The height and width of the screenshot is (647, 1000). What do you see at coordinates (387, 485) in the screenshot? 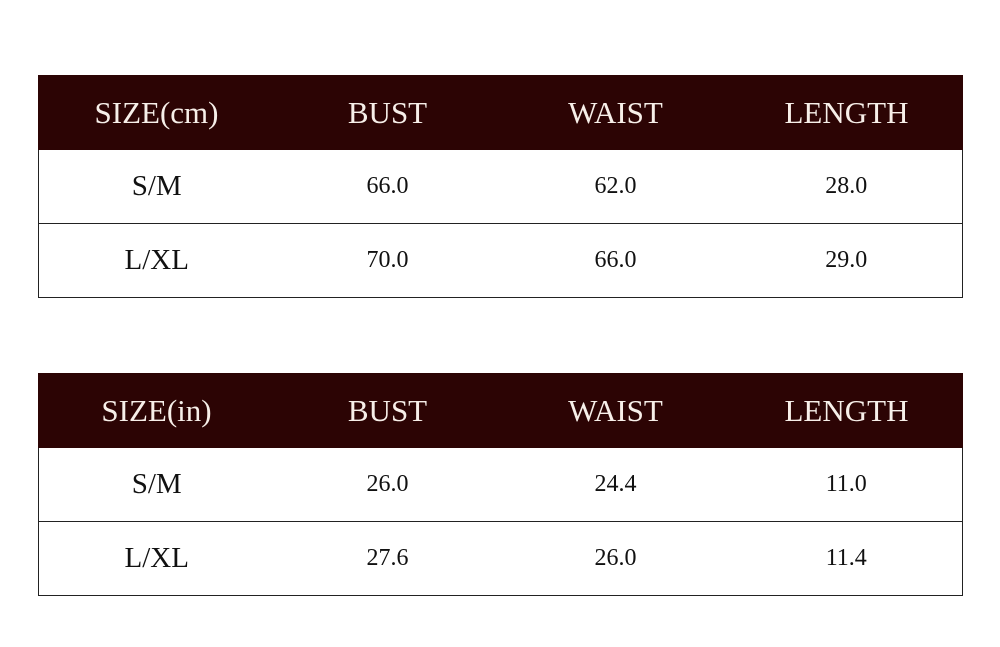
I see `bust-cell: 26.0` at bounding box center [387, 485].